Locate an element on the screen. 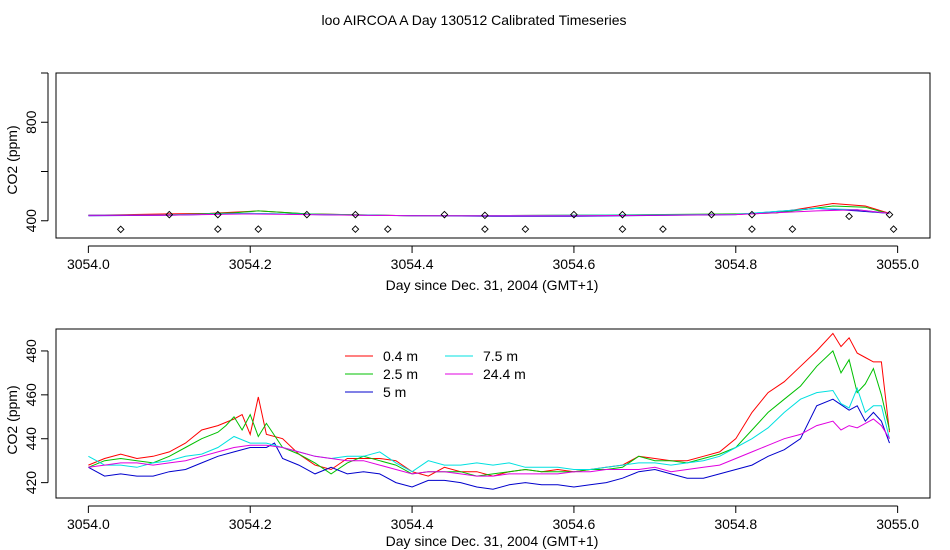  top-x-tick-label: 3054.8 is located at coordinates (735, 264).